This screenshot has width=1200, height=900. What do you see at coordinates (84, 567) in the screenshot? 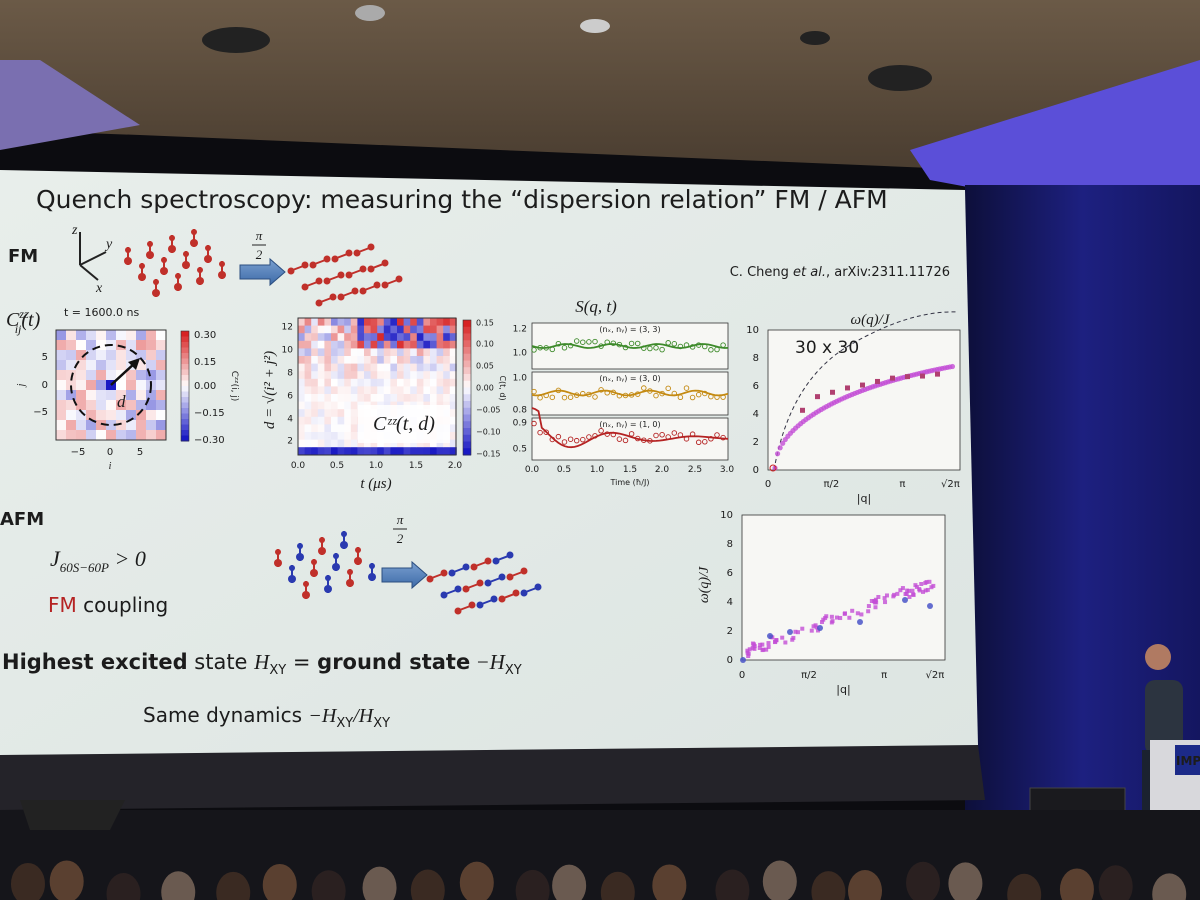
I see `coupling-part: 60S−60P` at bounding box center [84, 567].